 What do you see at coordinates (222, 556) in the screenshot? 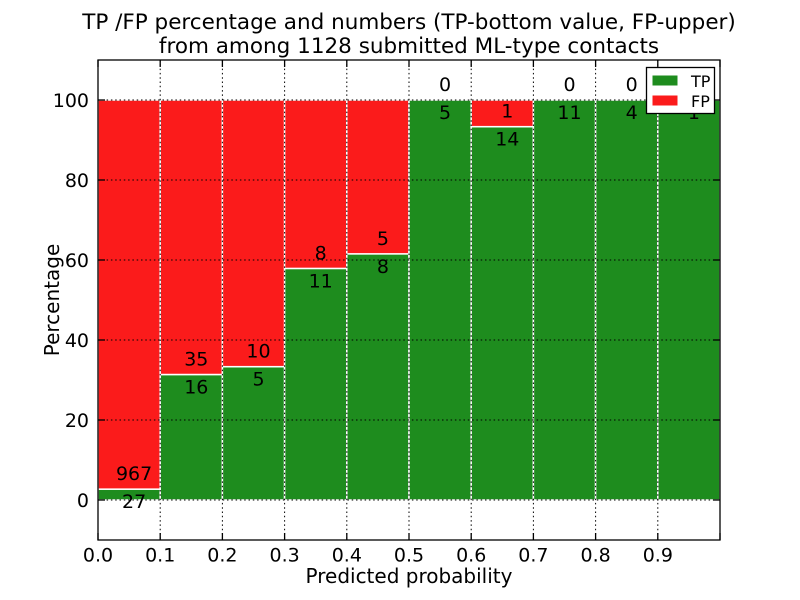
I see `x-tick-label: 0.2` at bounding box center [222, 556].